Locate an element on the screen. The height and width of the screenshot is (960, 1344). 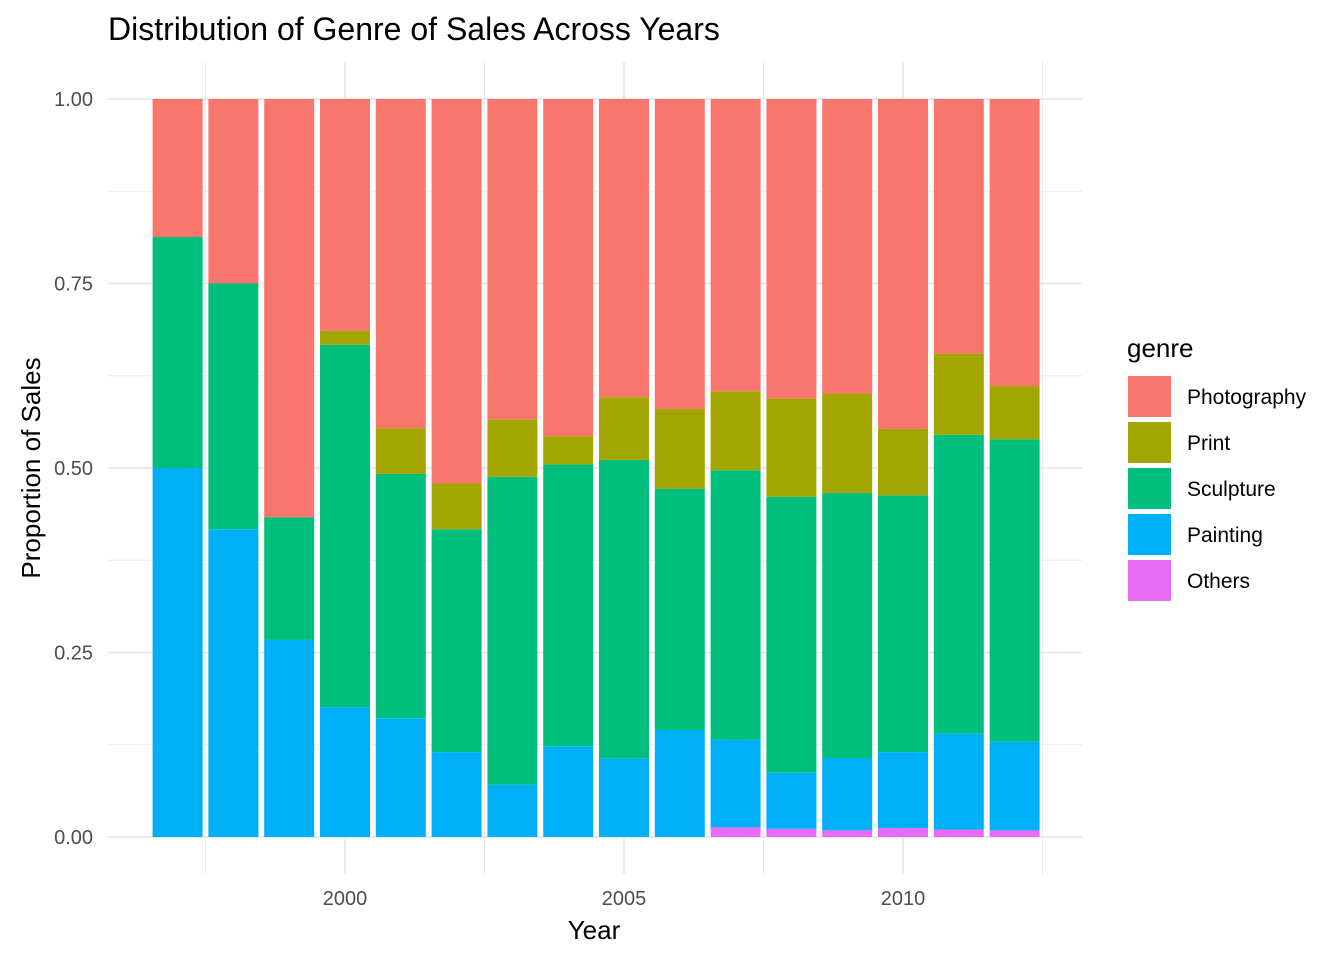
bar-others-2012 is located at coordinates (1014, 833).